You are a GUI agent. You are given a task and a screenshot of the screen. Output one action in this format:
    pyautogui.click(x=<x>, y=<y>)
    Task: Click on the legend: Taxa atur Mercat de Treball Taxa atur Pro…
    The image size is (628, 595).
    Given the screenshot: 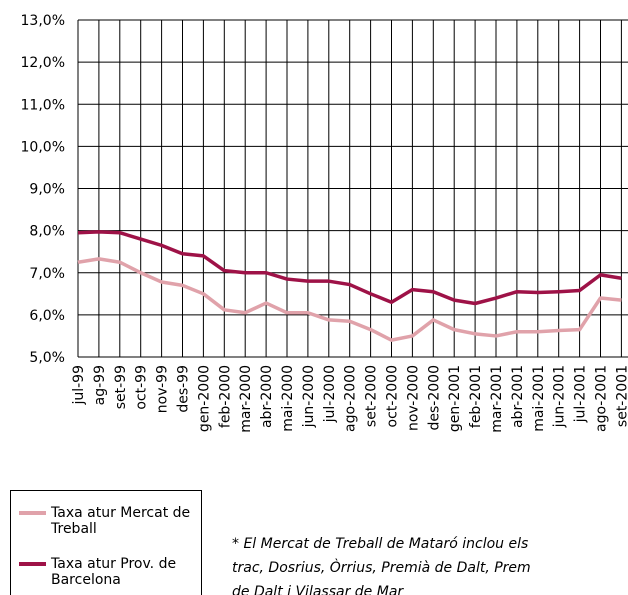 What is the action you would take?
    pyautogui.click(x=106, y=542)
    